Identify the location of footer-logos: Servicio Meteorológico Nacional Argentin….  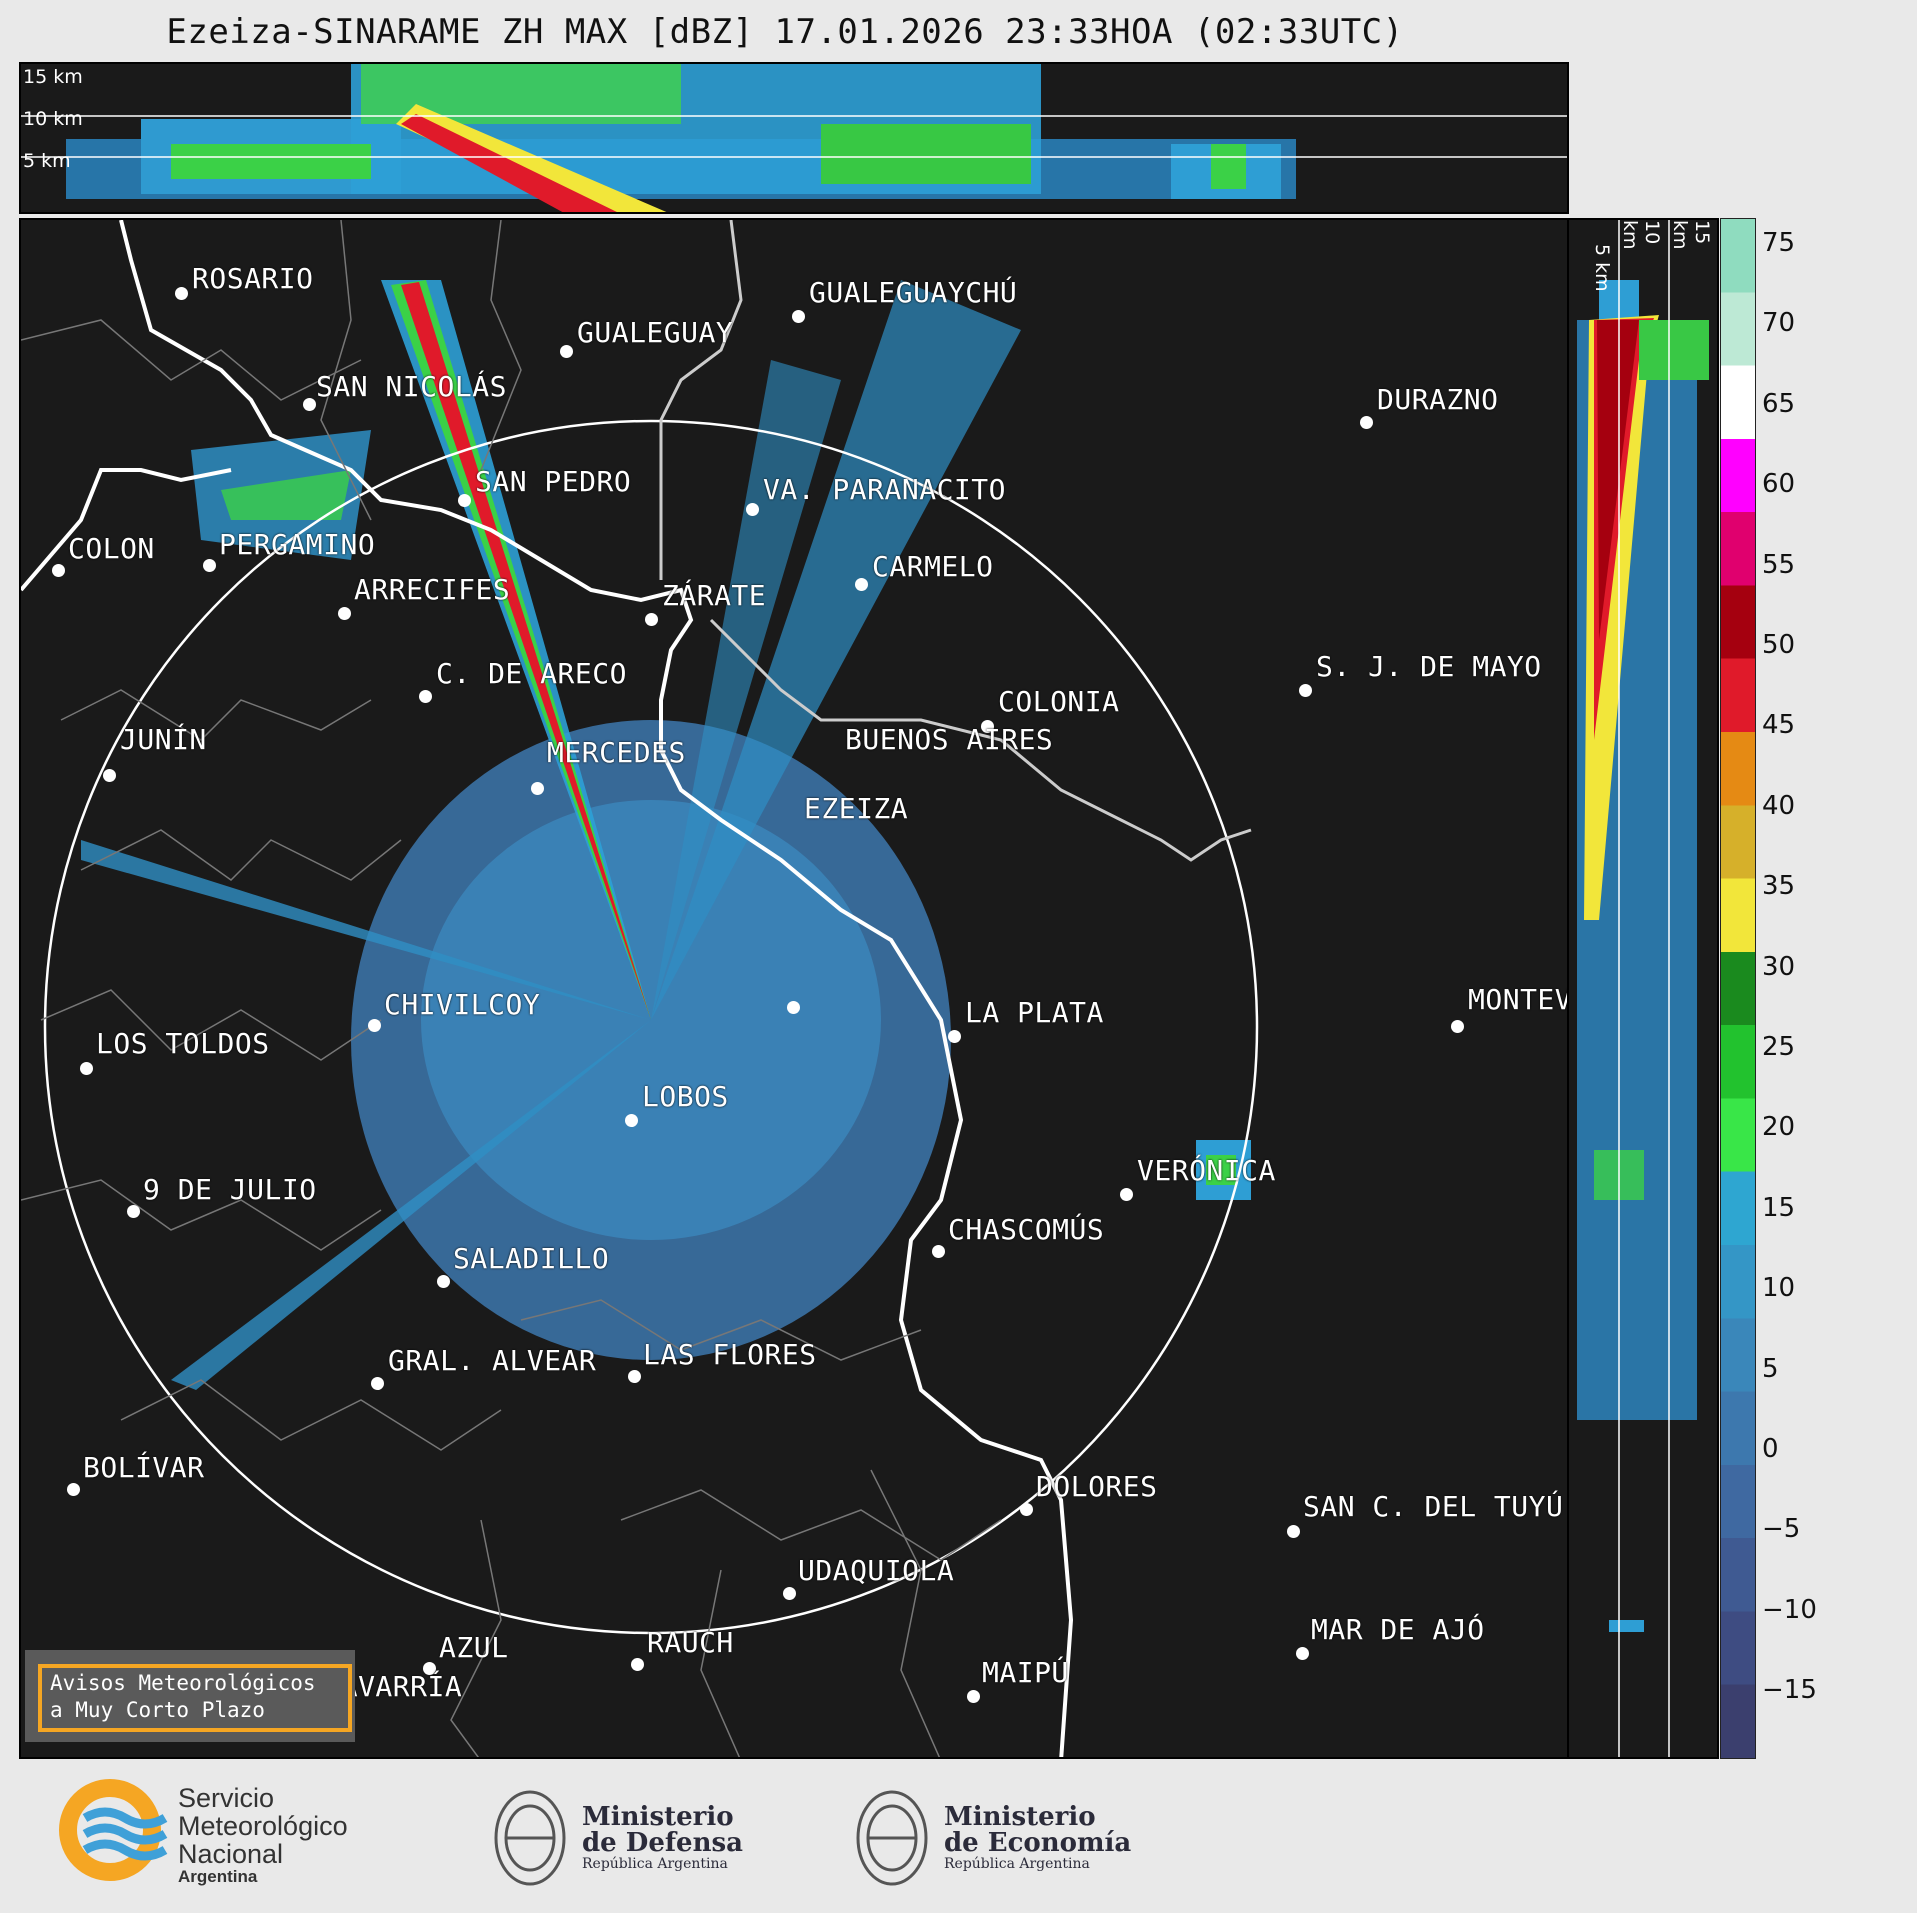
(958, 1834).